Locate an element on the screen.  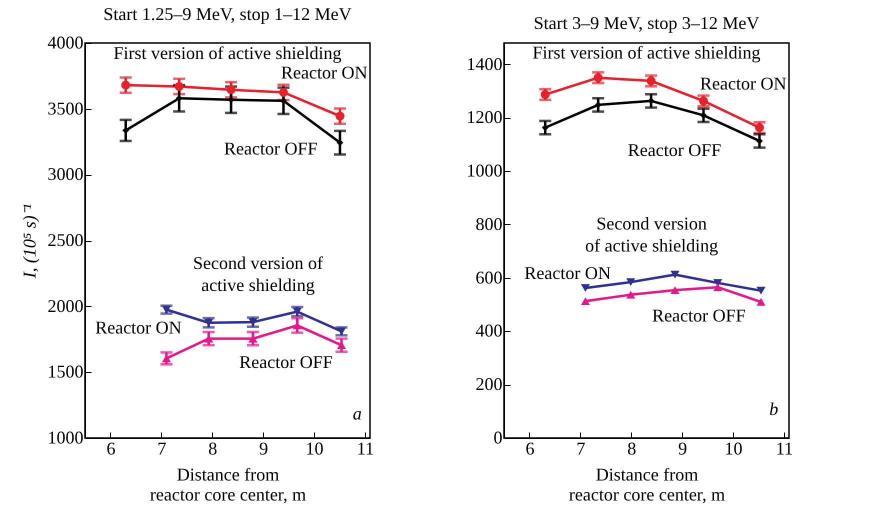
y-tick-label: 1400 is located at coordinates (484, 64).